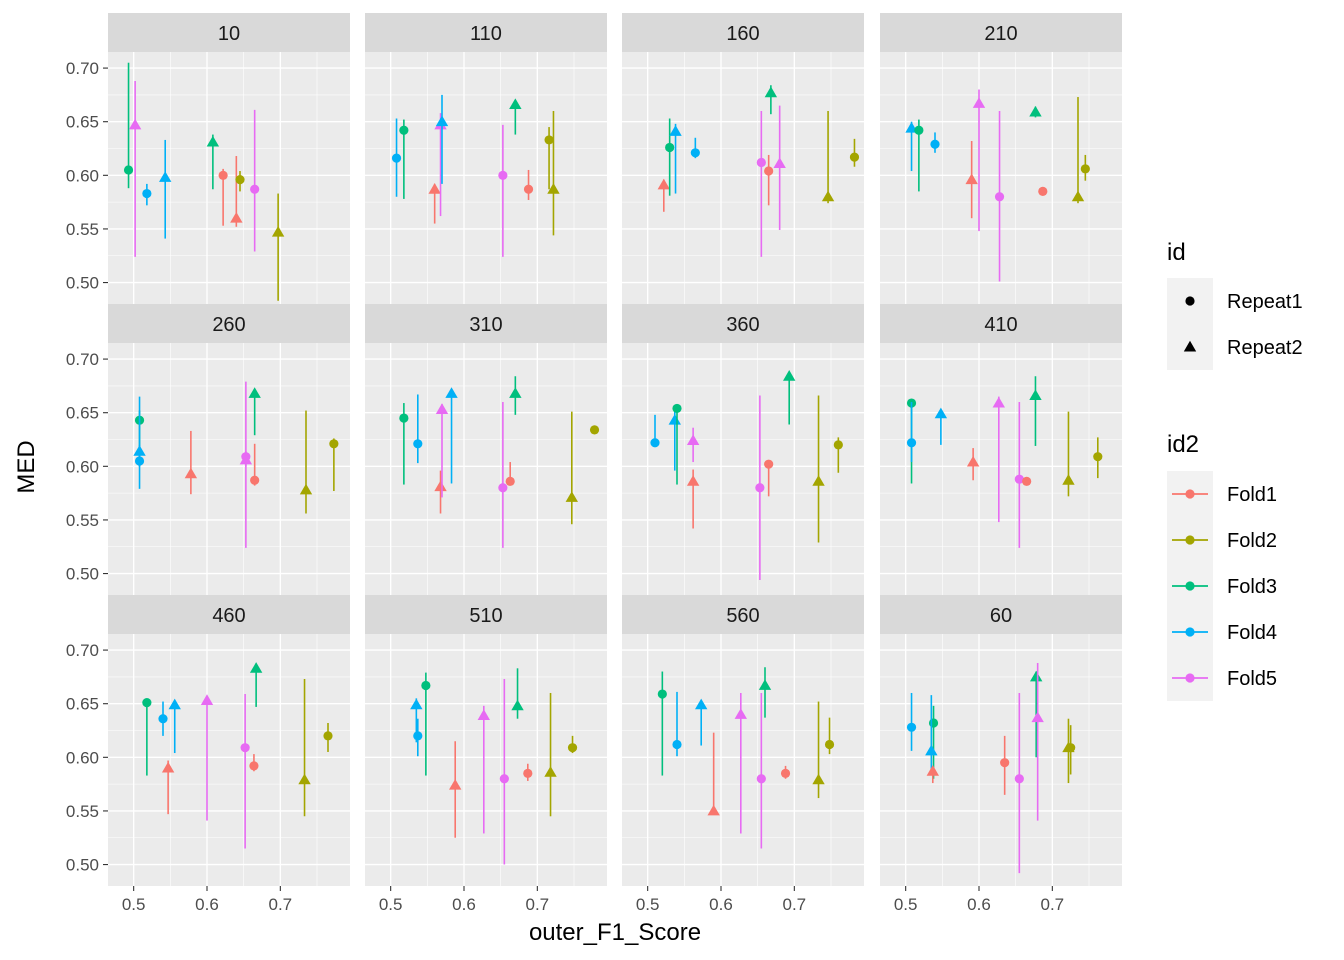  I want to click on legend-label: Fold1, so click(1252, 495).